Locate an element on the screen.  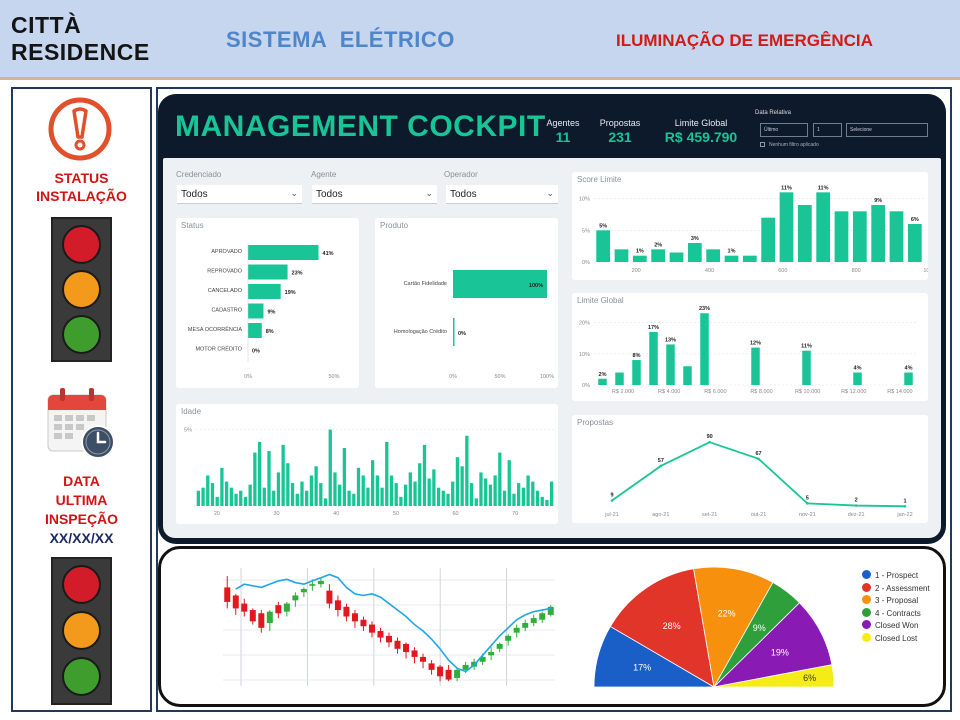
data-label: 8% is located at coordinates (270, 332).